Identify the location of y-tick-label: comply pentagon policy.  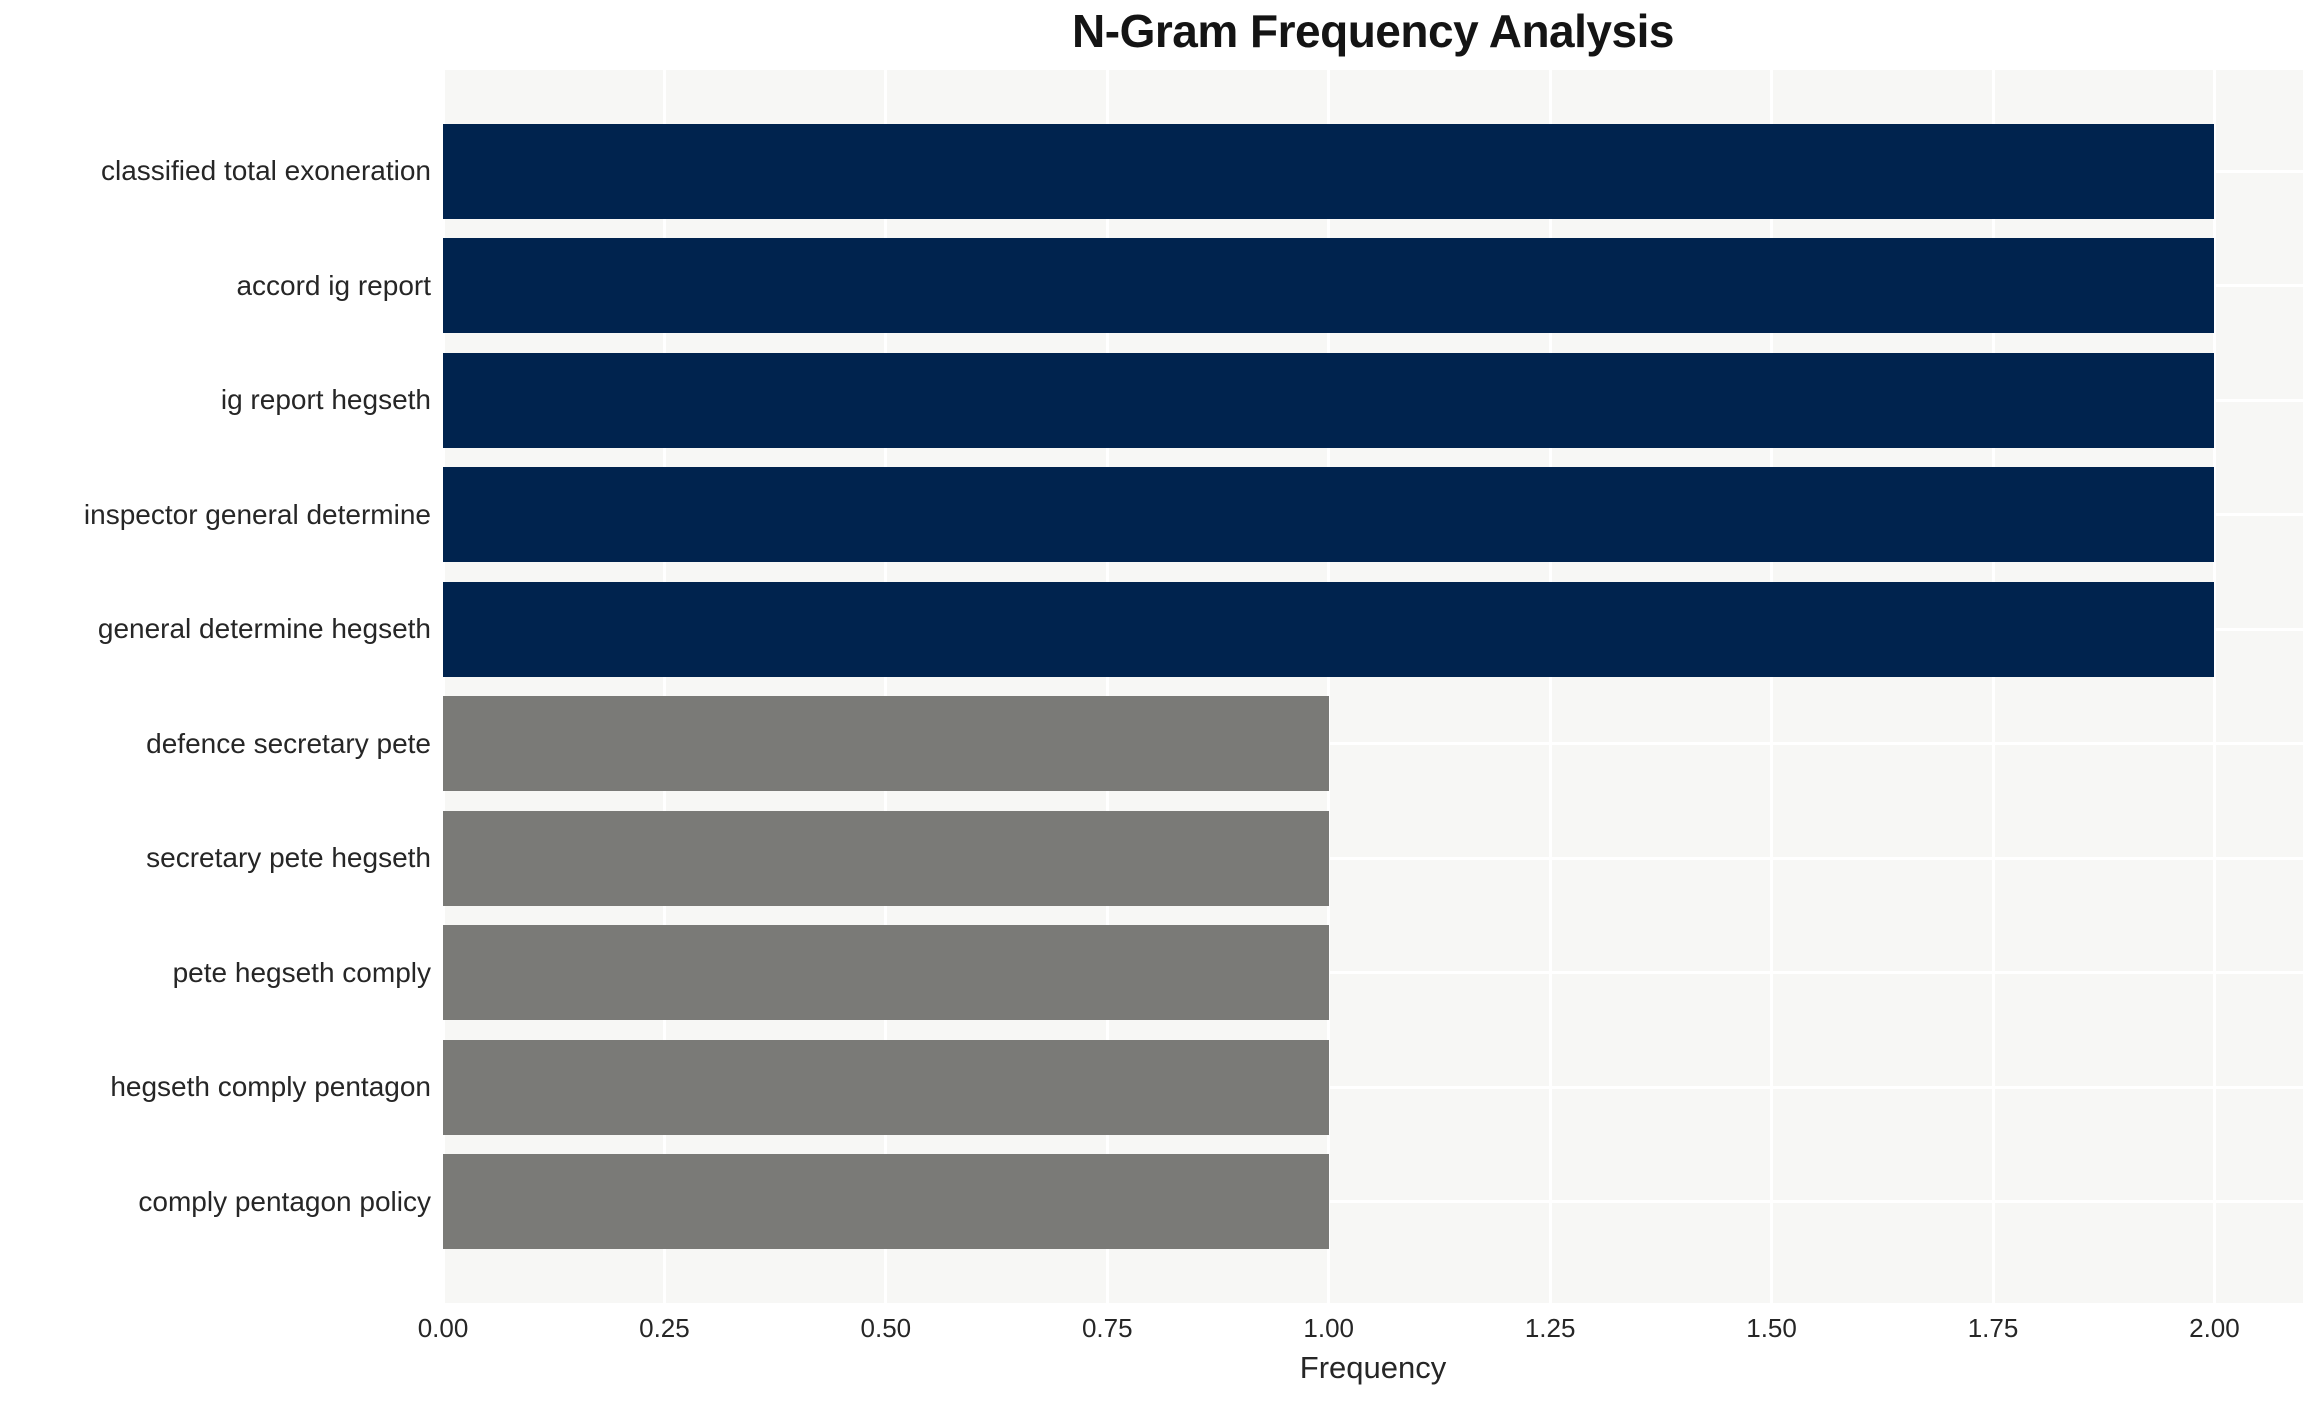
(284, 1201).